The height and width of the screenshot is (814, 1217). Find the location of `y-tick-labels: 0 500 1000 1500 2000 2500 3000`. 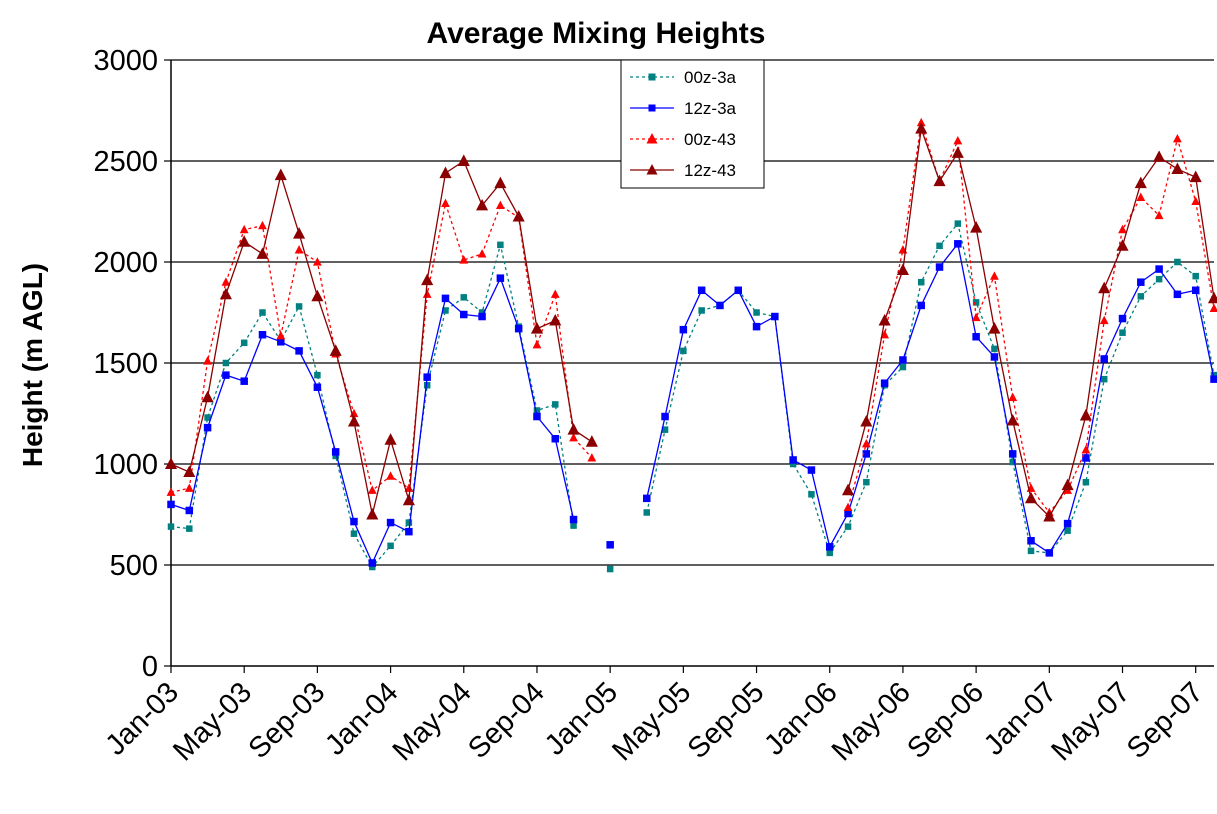

y-tick-labels: 0 500 1000 1500 2000 2500 3000 is located at coordinates (125, 364).